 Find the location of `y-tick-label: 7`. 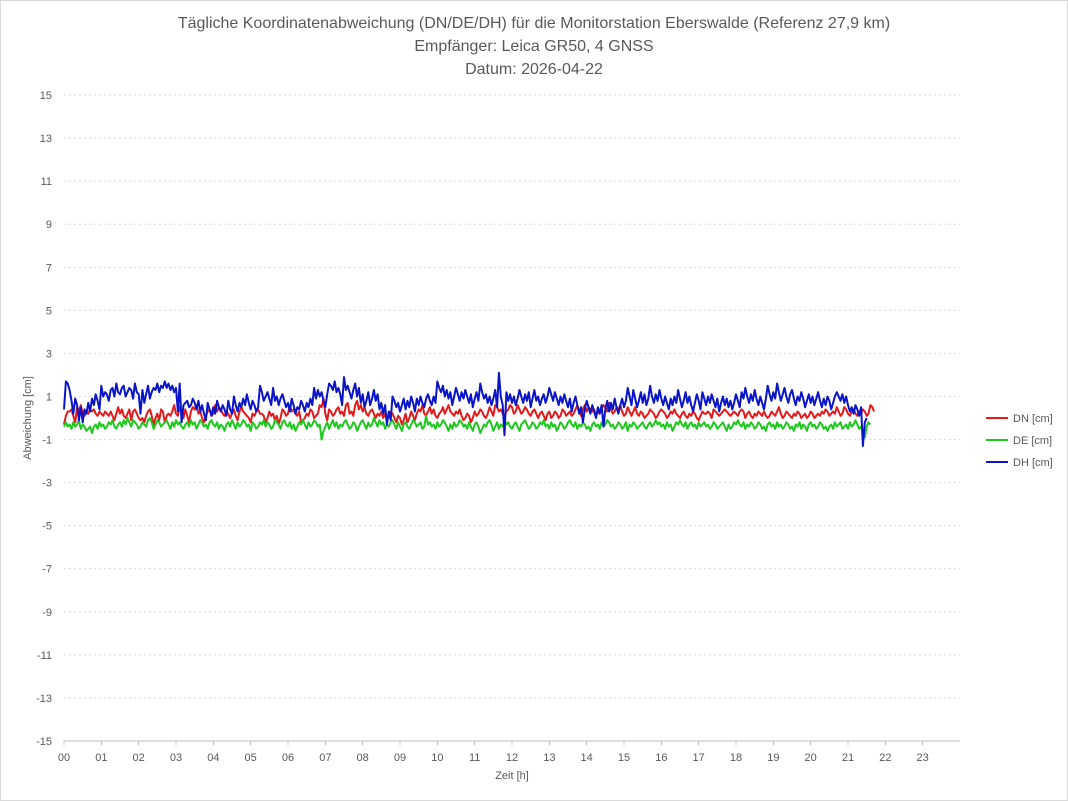

y-tick-label: 7 is located at coordinates (49, 268).